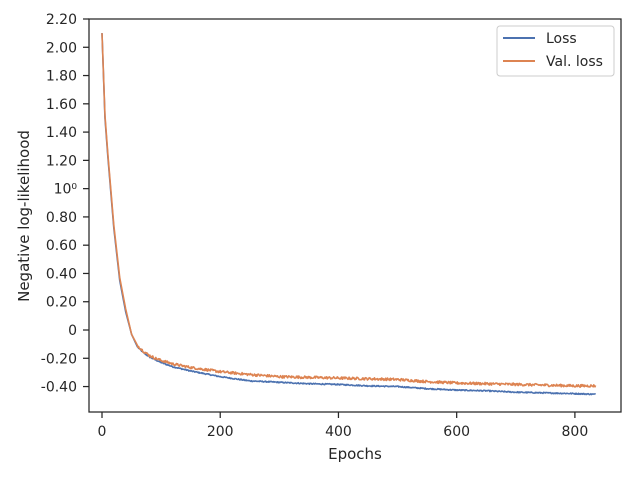 This screenshot has height=480, width=640. What do you see at coordinates (61, 20) in the screenshot?
I see `y-tick-label: 2.20` at bounding box center [61, 20].